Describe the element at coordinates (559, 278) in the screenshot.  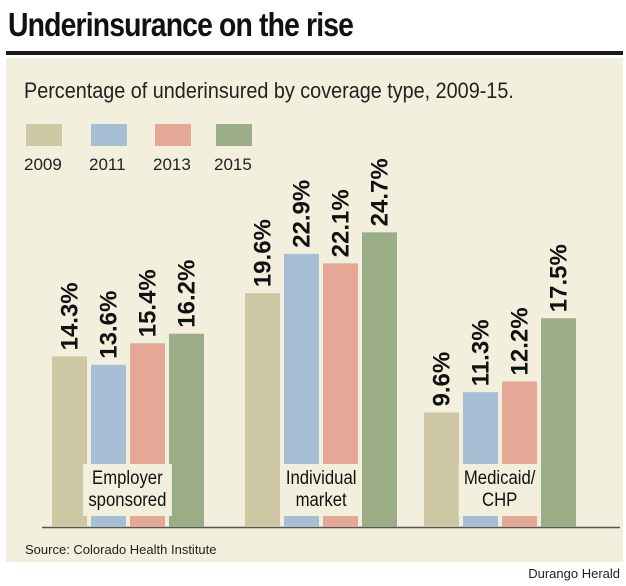
I see `data-label-2015-cat2: 17.5%` at that location.